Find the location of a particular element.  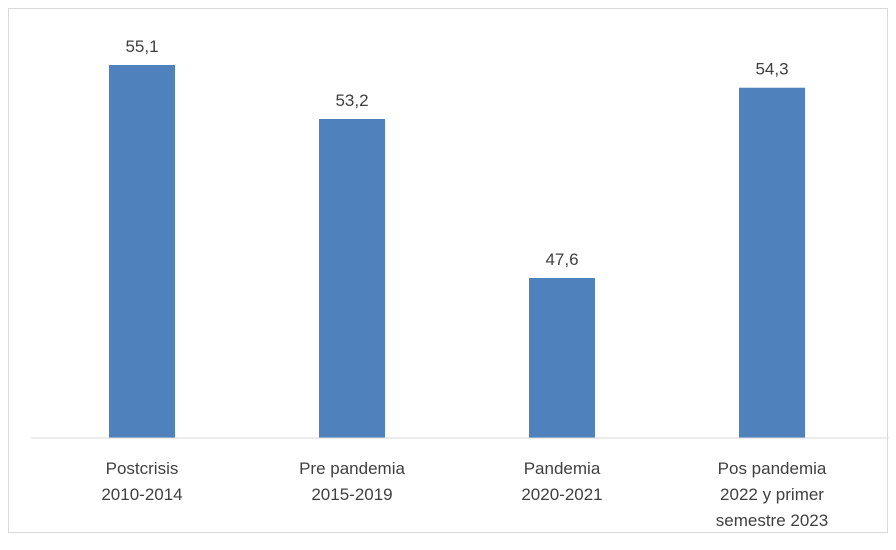

data-label: 53,2 is located at coordinates (351, 100).